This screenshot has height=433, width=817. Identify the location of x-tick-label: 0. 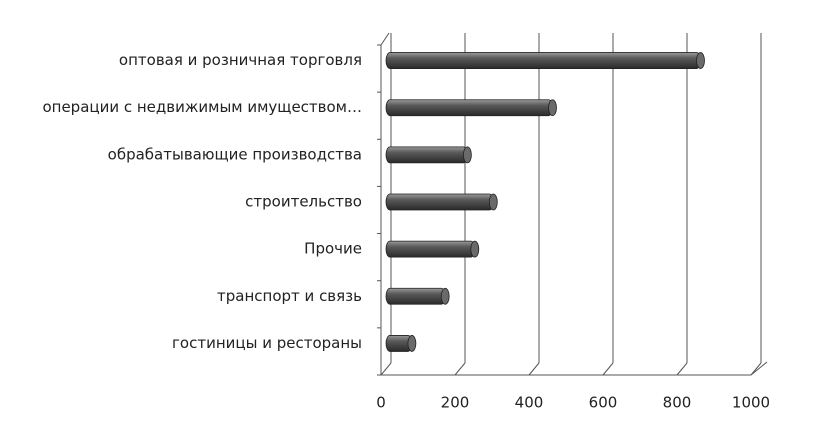
(381, 403).